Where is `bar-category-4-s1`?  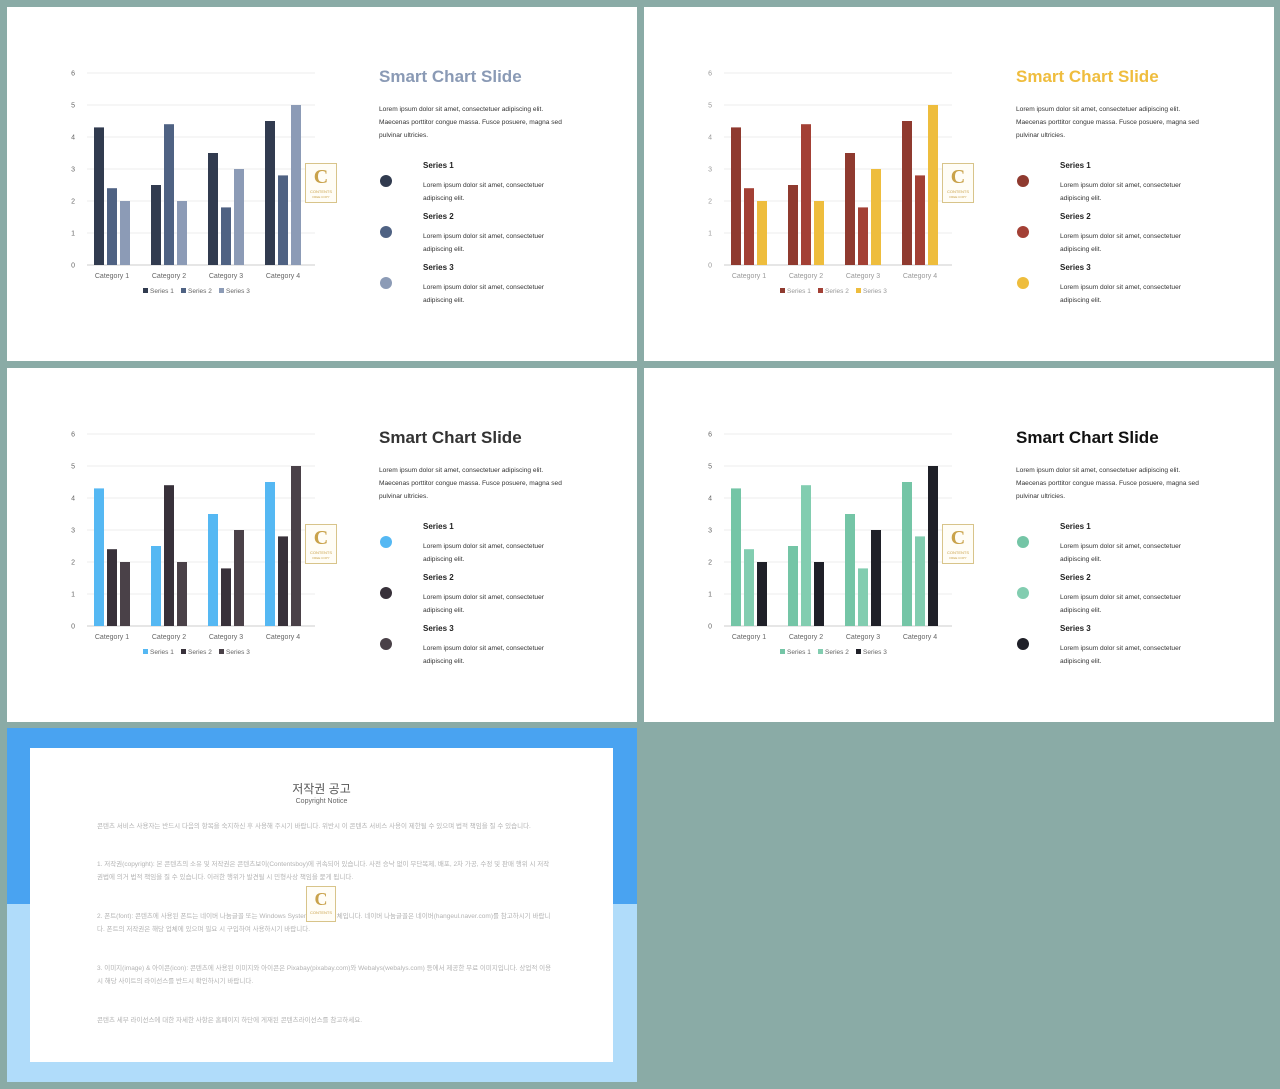 bar-category-4-s1 is located at coordinates (270, 554).